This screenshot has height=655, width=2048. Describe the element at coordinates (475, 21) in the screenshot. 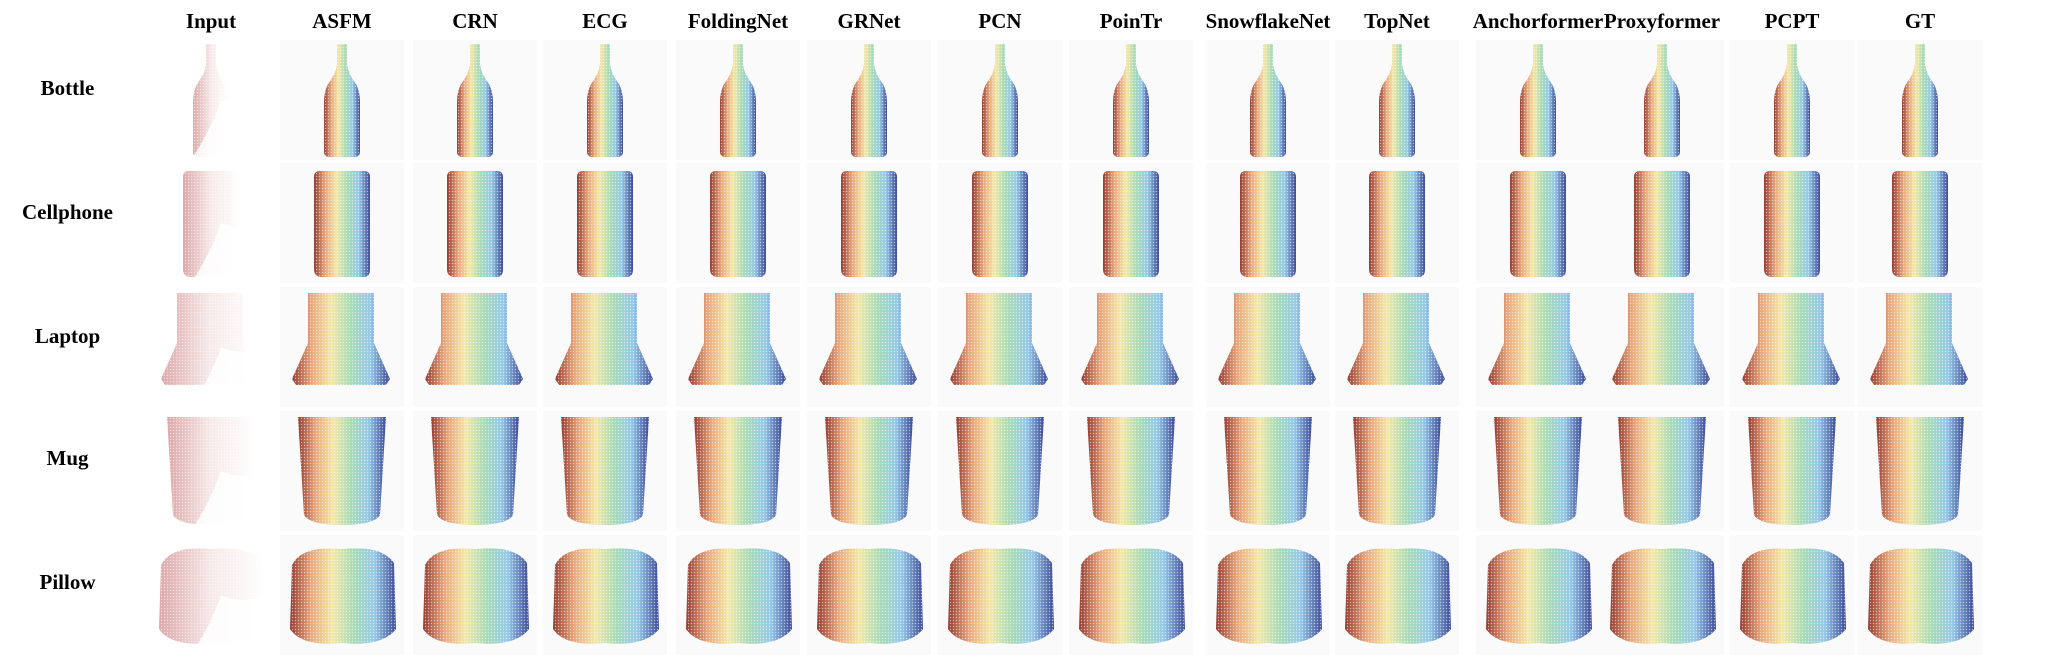

I see `column-header: CRN` at that location.